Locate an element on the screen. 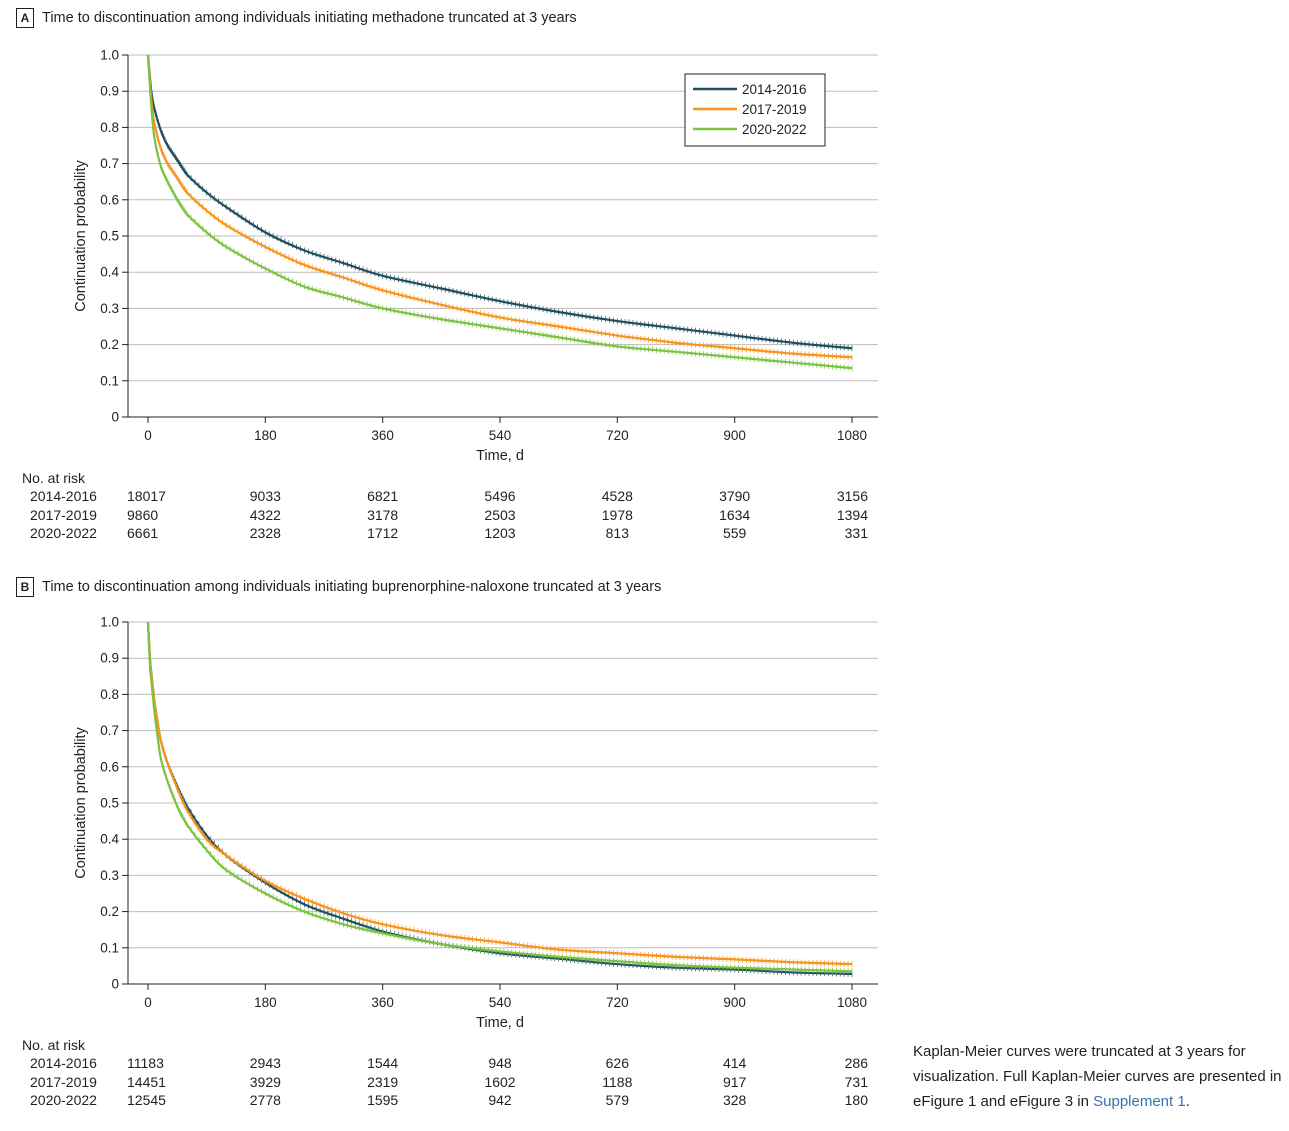  legend-label: 2020-2022 is located at coordinates (774, 129).